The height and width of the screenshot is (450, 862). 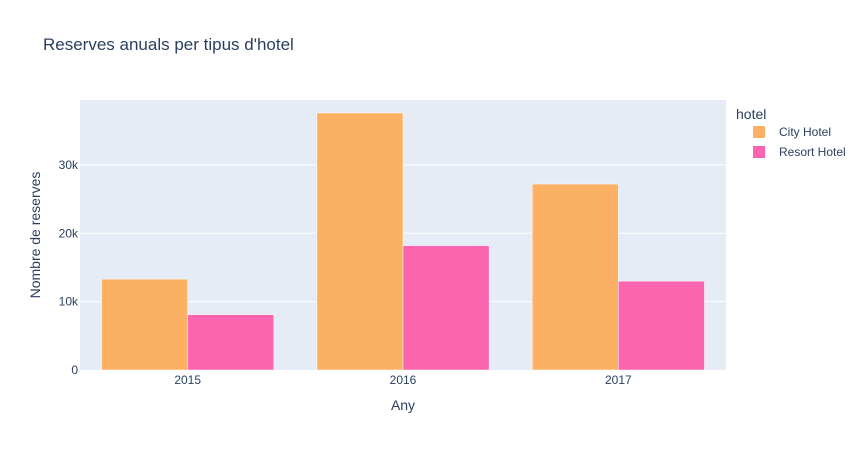 I want to click on y-tick-label: 30k, so click(x=69, y=165).